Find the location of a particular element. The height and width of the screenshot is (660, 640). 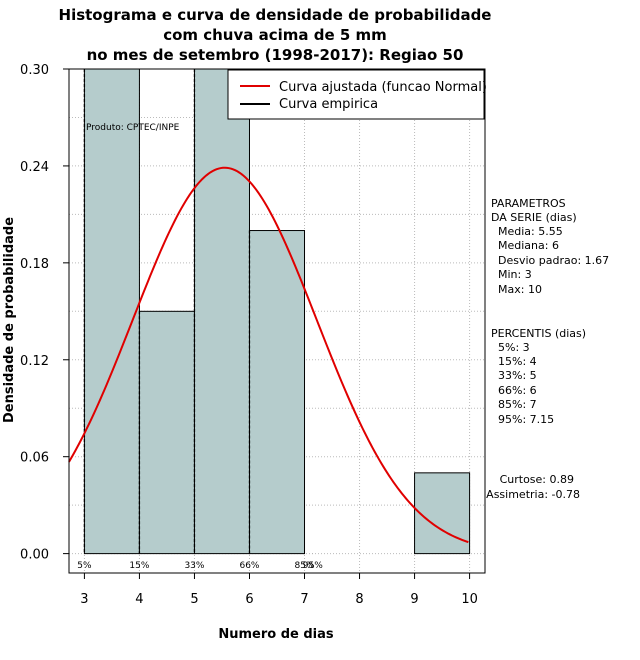

percentile-label: 66% is located at coordinates (249, 566).